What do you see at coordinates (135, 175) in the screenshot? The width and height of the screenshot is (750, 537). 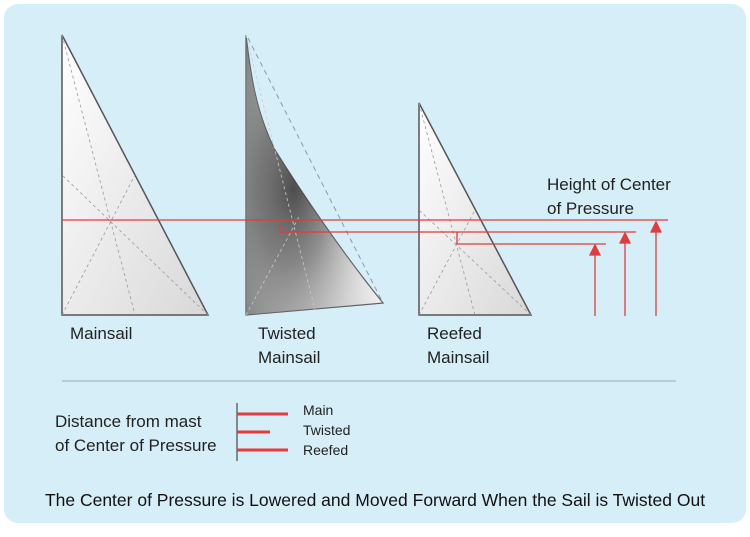 I see `mainsail-shape` at bounding box center [135, 175].